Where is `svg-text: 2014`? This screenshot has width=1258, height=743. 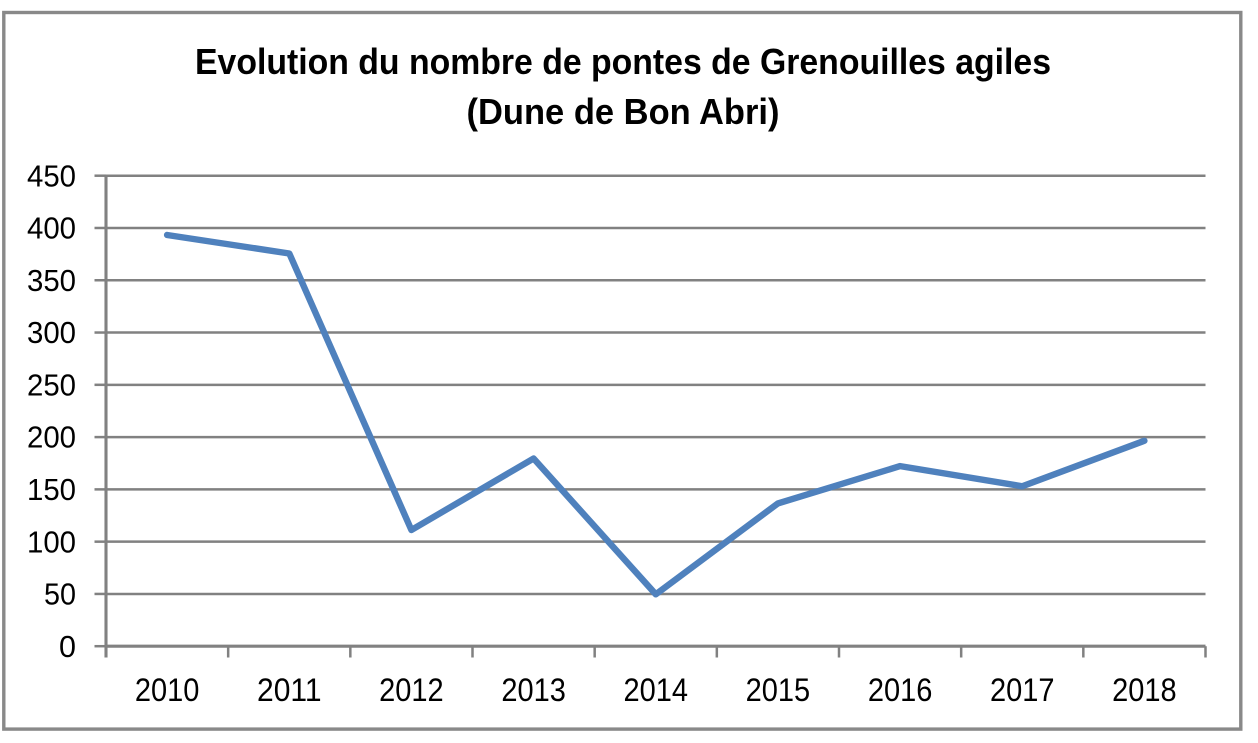 svg-text: 2014 is located at coordinates (656, 690).